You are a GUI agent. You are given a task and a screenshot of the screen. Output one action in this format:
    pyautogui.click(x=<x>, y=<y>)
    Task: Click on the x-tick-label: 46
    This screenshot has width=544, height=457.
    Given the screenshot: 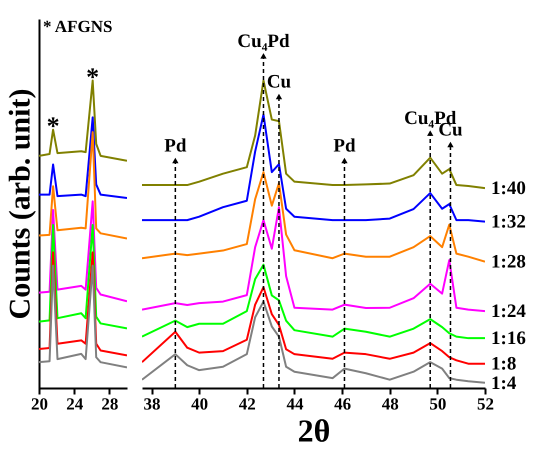 What is the action you would take?
    pyautogui.click(x=343, y=404)
    